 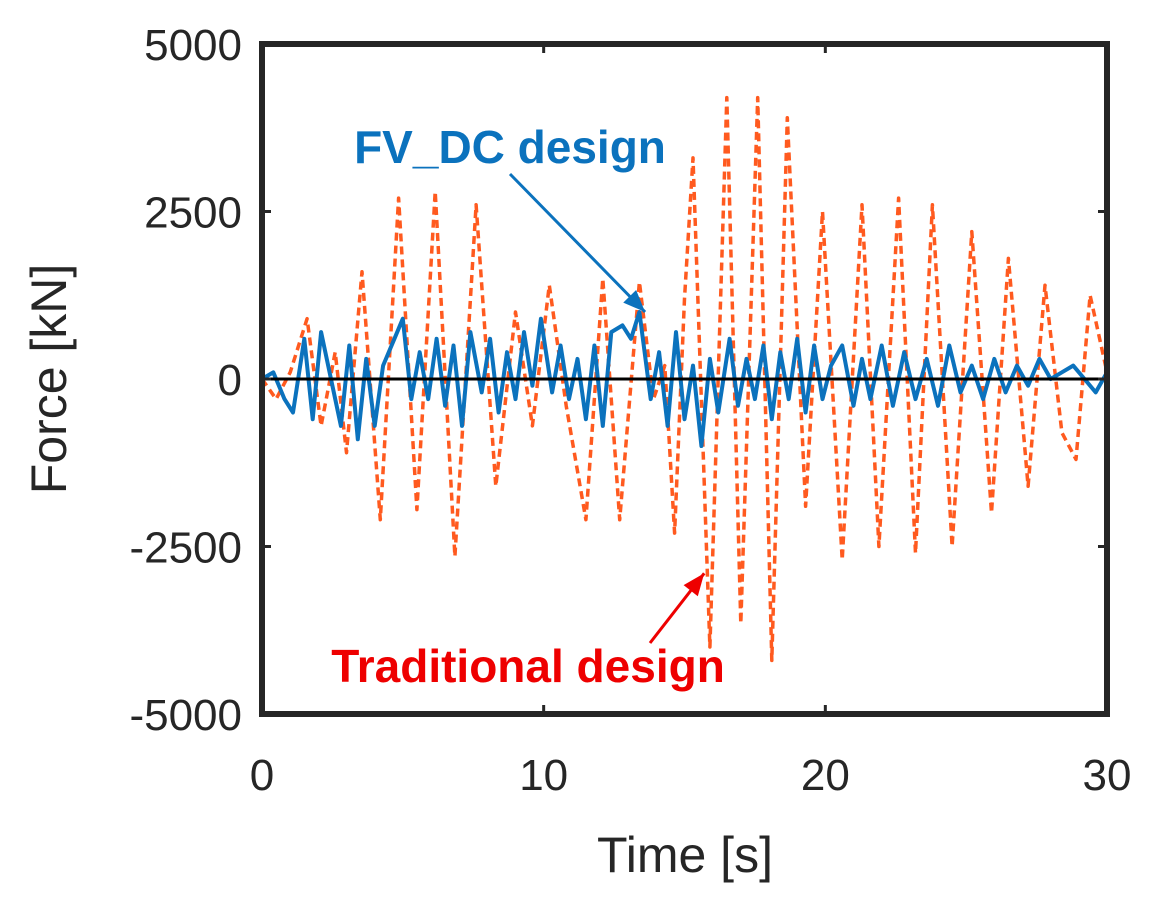 I want to click on y-axis-label: Force [kN], so click(x=49, y=379).